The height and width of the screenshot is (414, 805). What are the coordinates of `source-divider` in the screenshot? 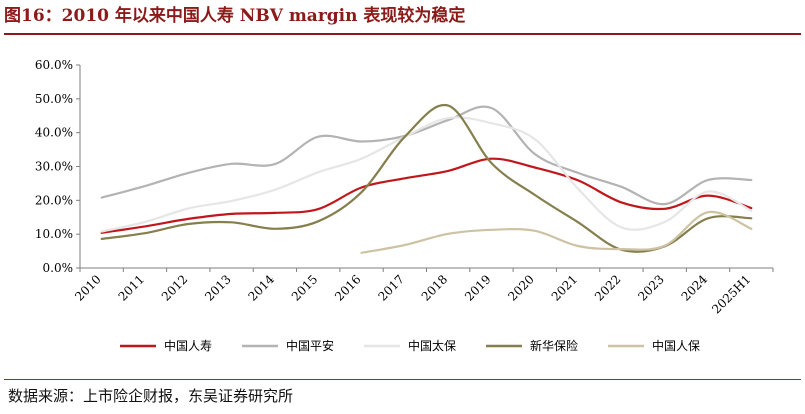 It's located at (402, 379).